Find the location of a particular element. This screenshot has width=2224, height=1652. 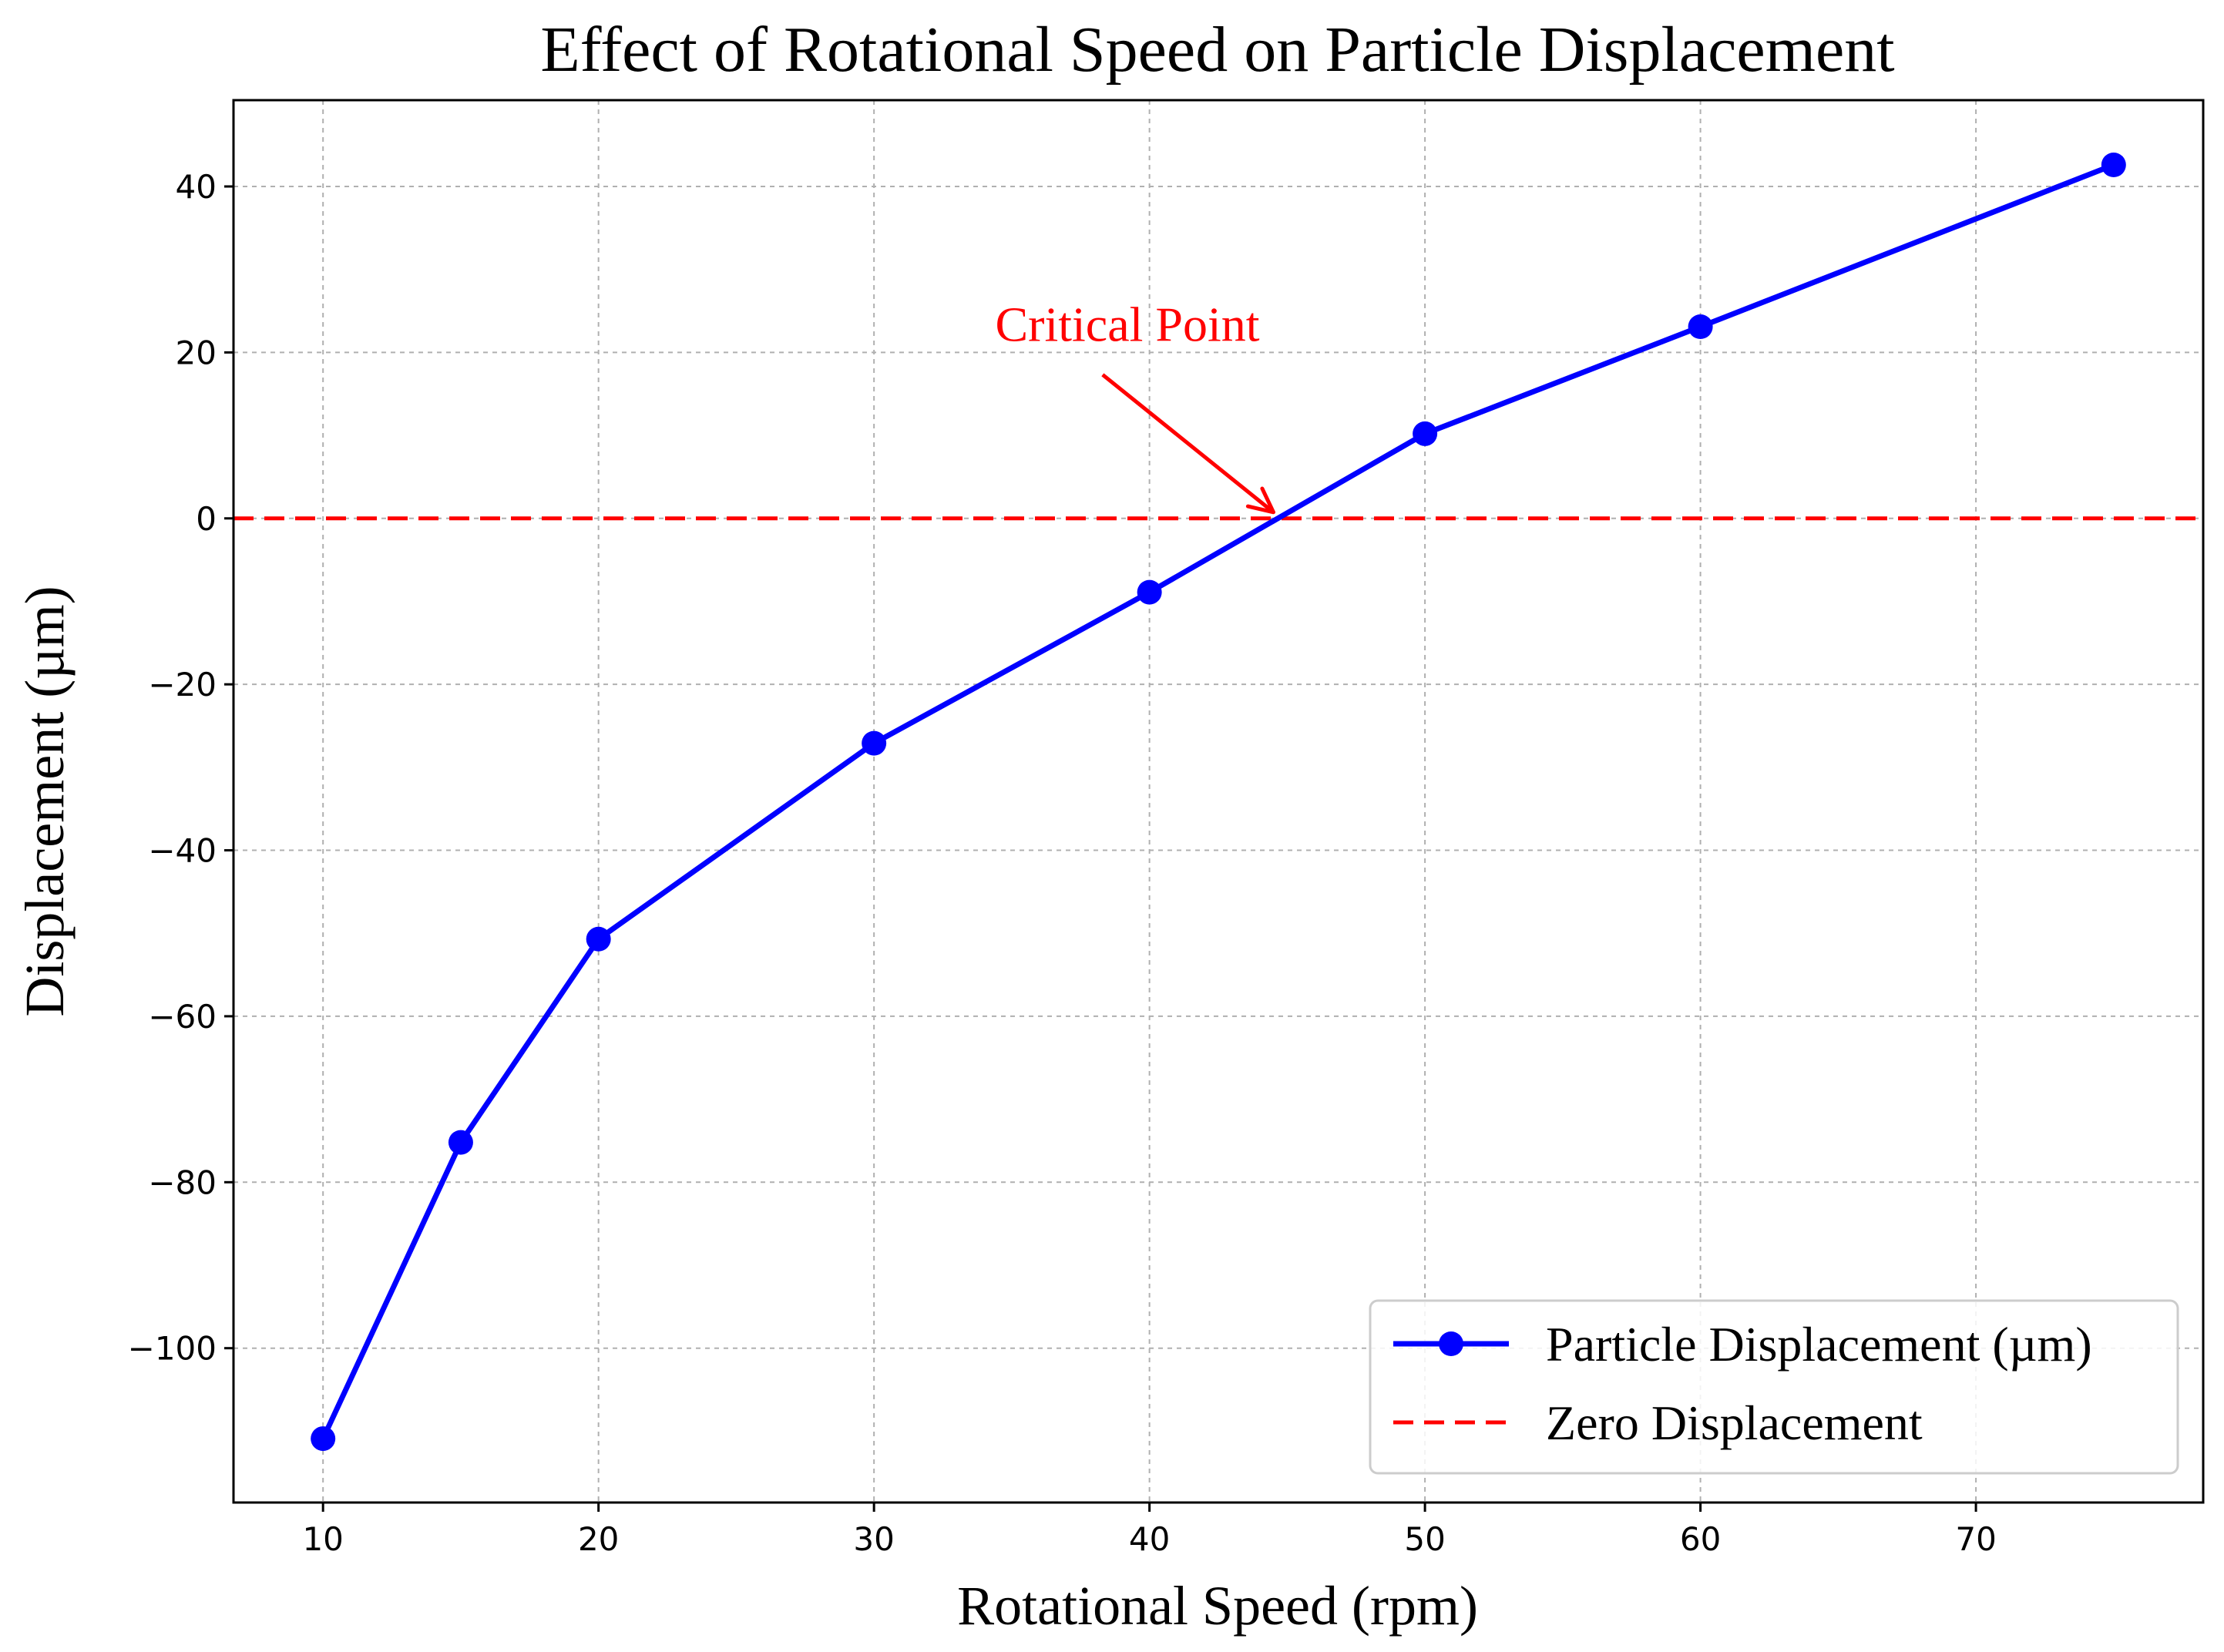

x-tick-label: 10 is located at coordinates (322, 1539).